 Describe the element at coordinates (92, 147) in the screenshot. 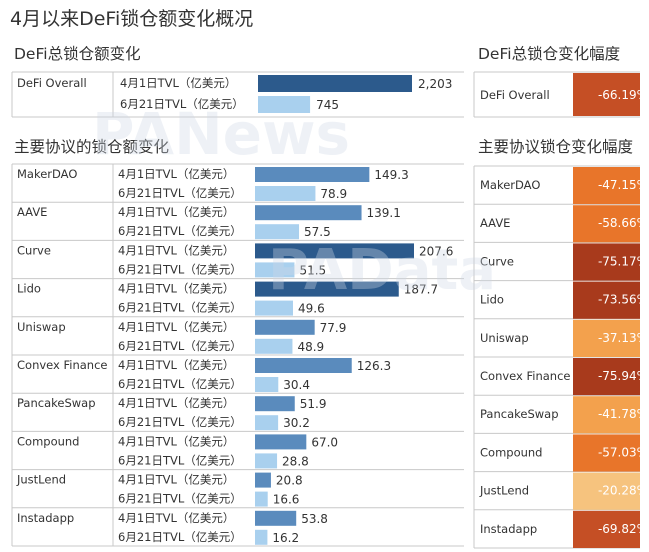

I see `protocol-chart-title: 主要协议的锁仓额变化` at that location.